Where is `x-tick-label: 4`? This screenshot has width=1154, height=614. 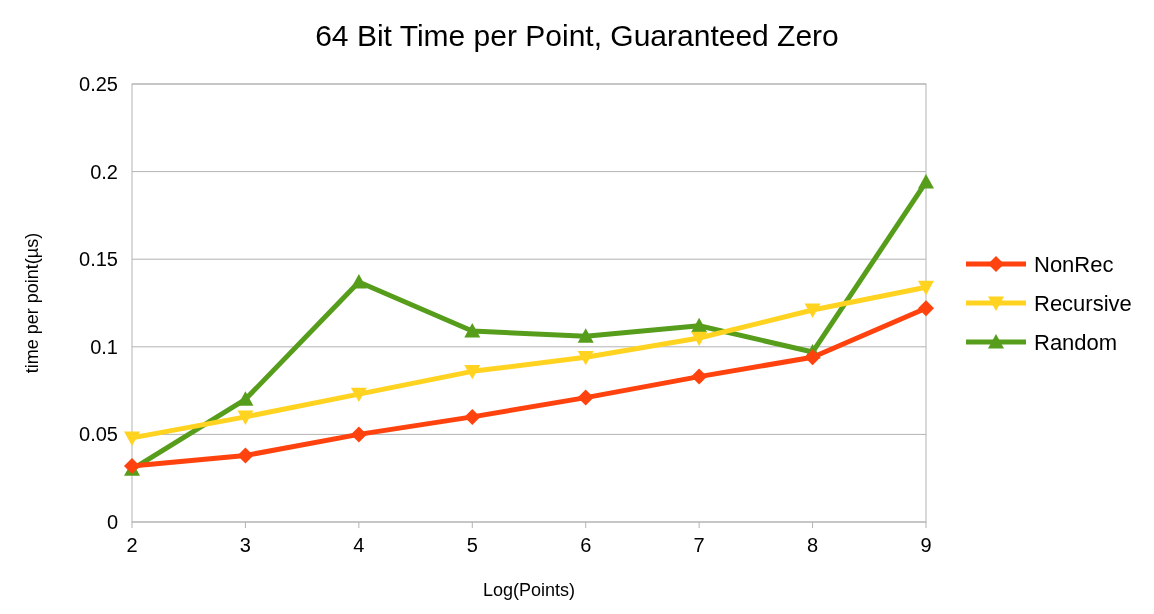
x-tick-label: 4 is located at coordinates (359, 545).